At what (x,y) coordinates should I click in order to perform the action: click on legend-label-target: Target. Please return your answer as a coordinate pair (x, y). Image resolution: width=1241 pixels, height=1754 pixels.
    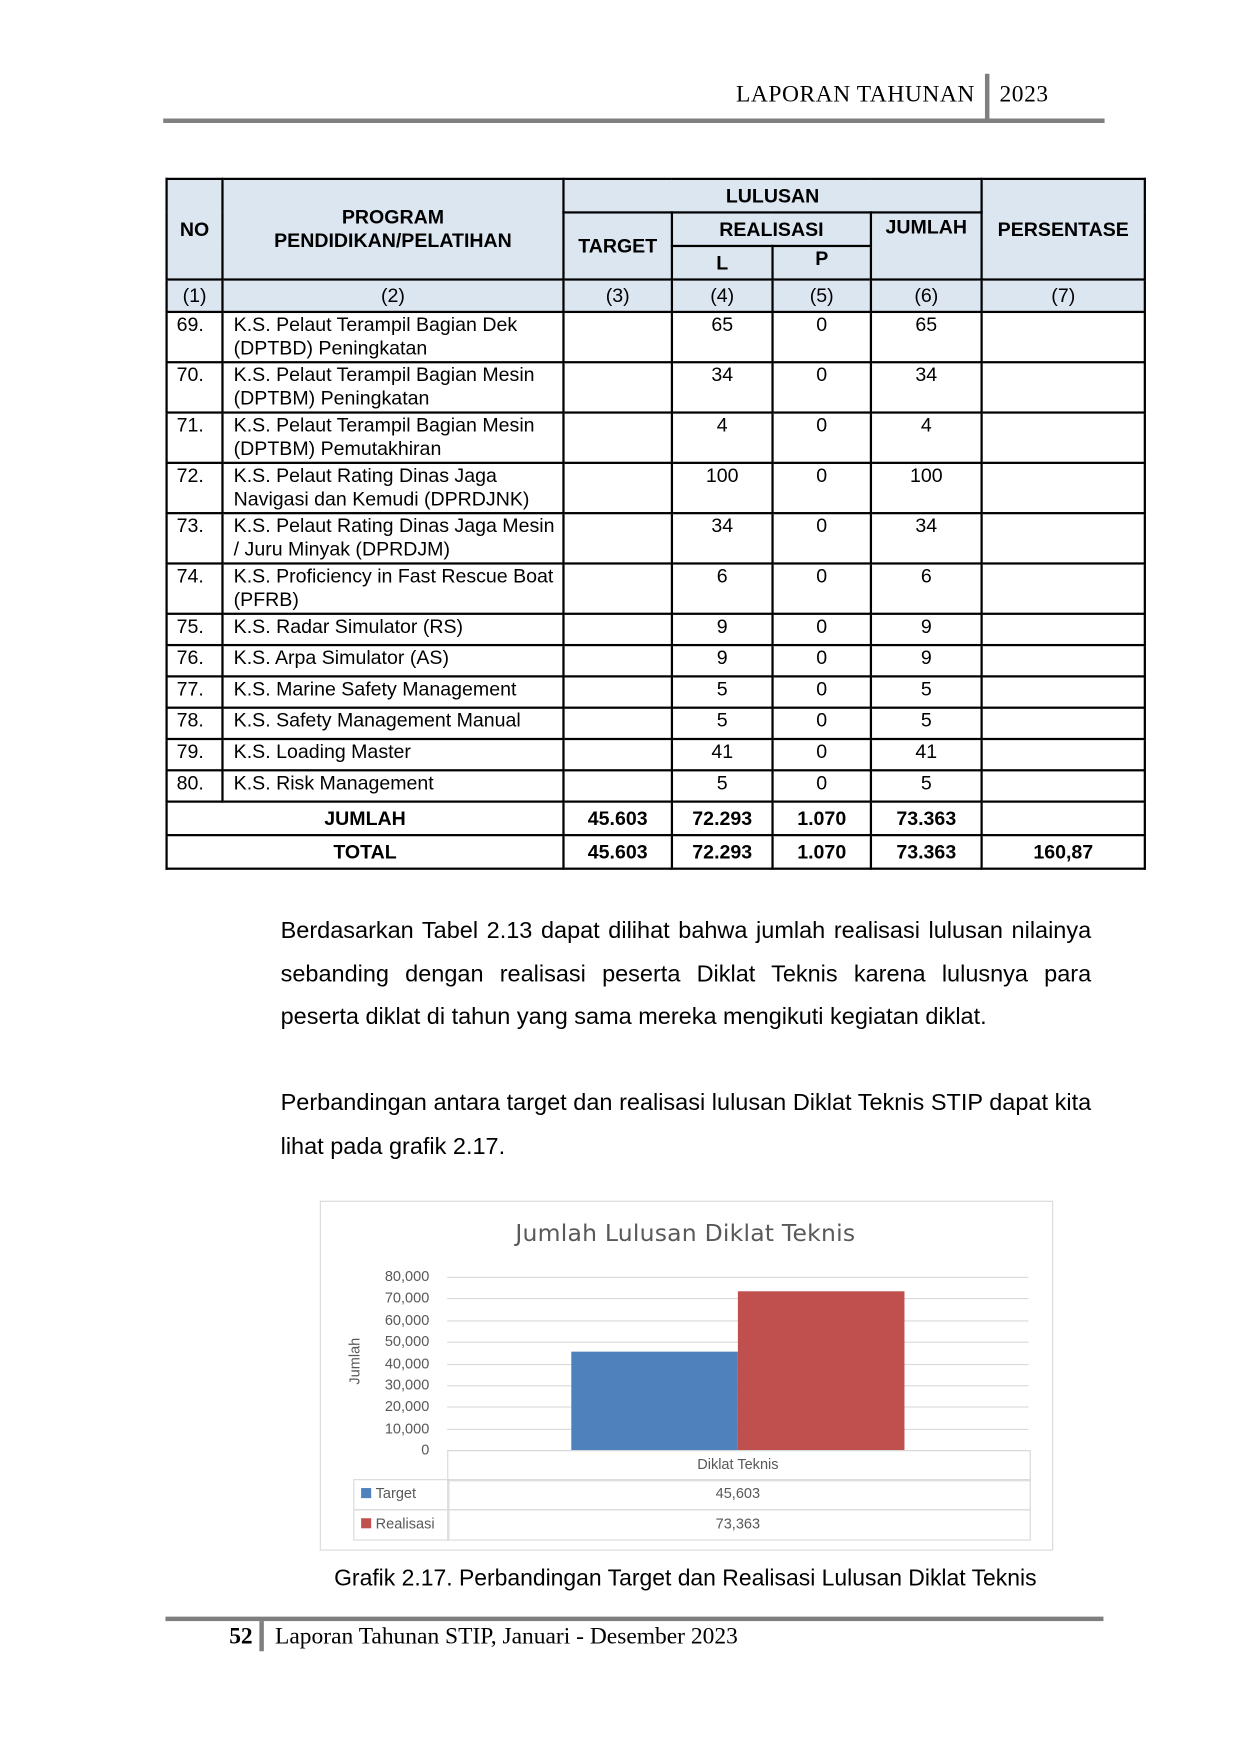
    Looking at the image, I should click on (396, 1493).